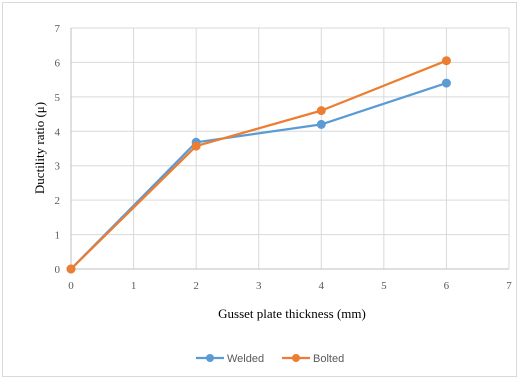  I want to click on legend-marker-welded, so click(210, 358).